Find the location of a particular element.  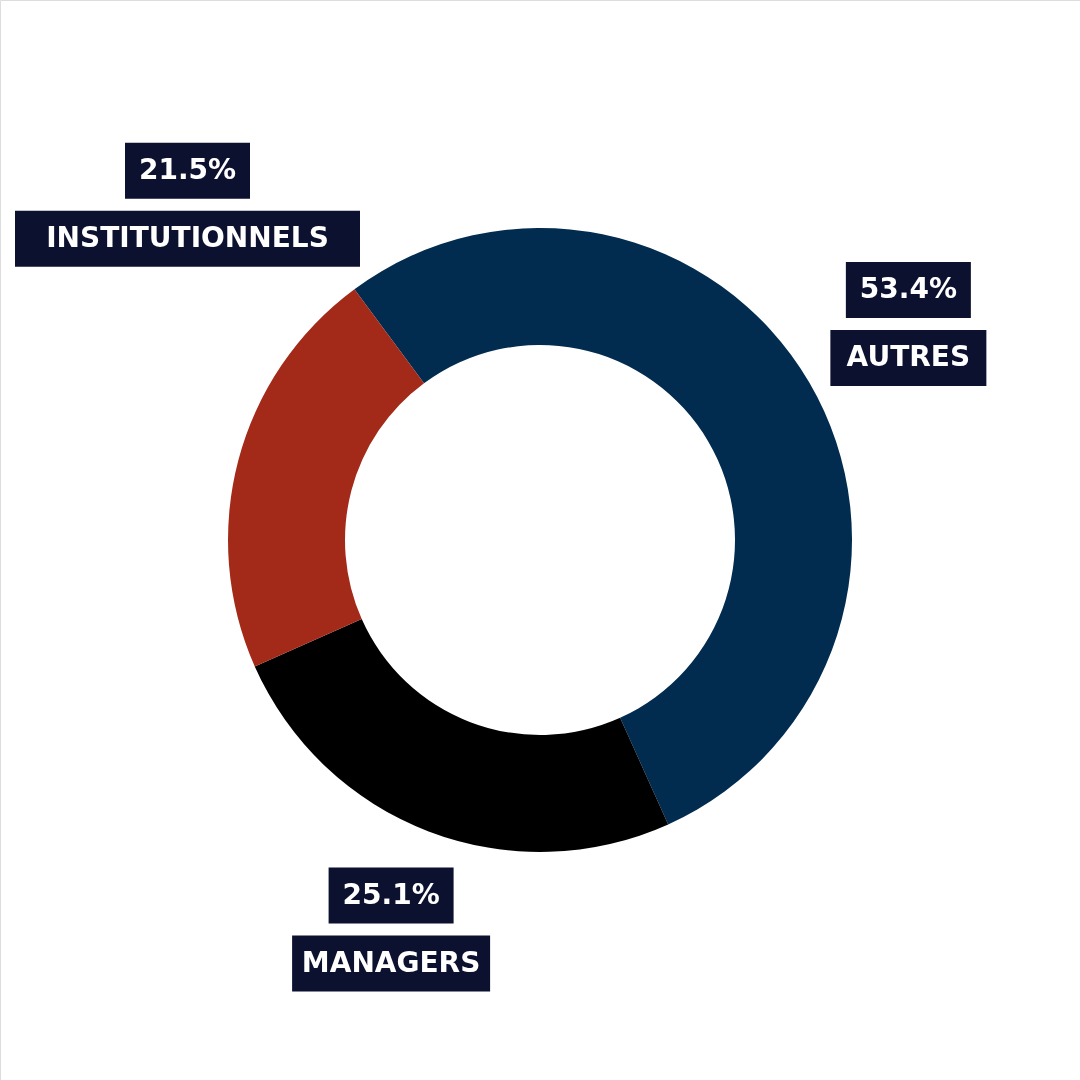

data-label: 25.1% is located at coordinates (391, 894).